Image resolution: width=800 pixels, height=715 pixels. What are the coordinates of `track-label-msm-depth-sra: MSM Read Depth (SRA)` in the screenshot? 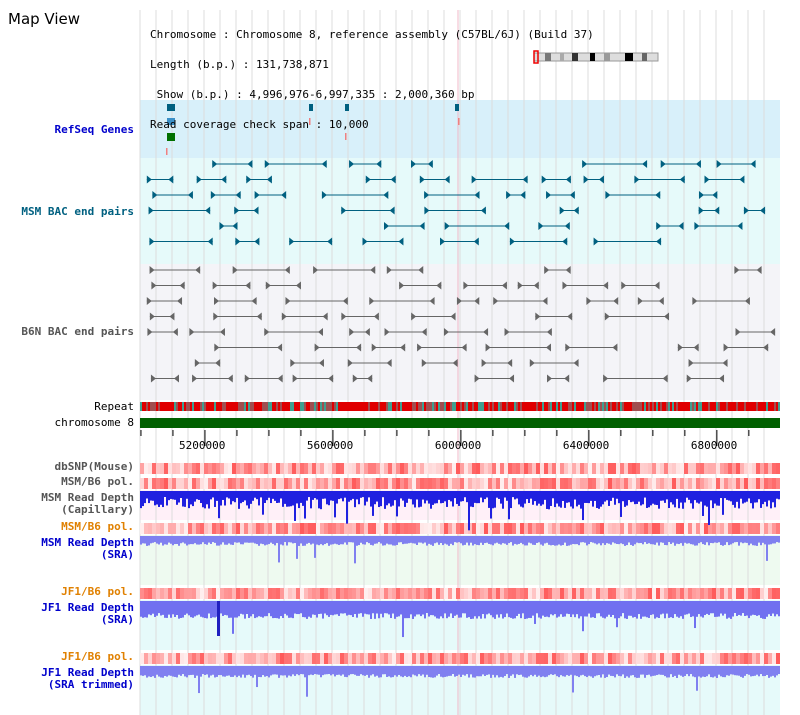 It's located at (67, 549).